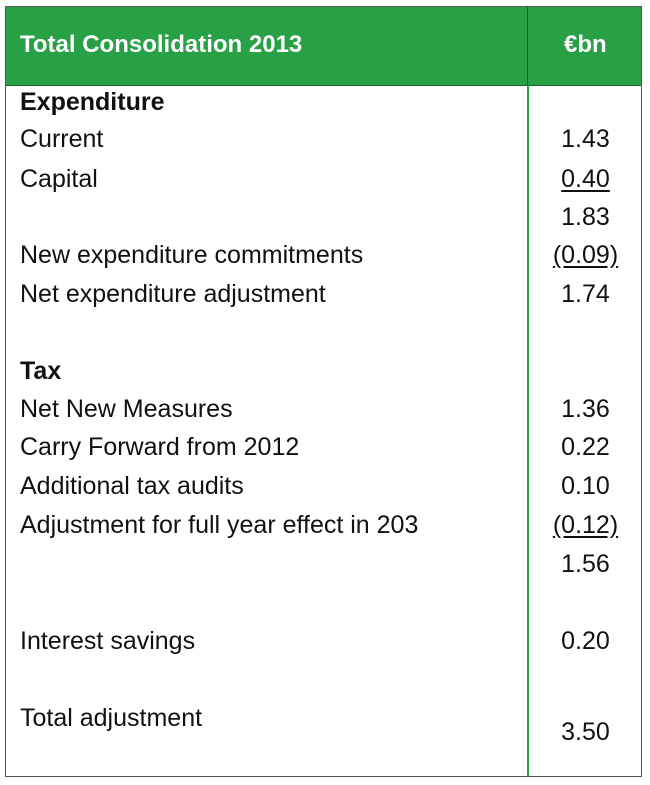 Image resolution: width=650 pixels, height=785 pixels. What do you see at coordinates (59, 179) in the screenshot?
I see `row-label: Capital` at bounding box center [59, 179].